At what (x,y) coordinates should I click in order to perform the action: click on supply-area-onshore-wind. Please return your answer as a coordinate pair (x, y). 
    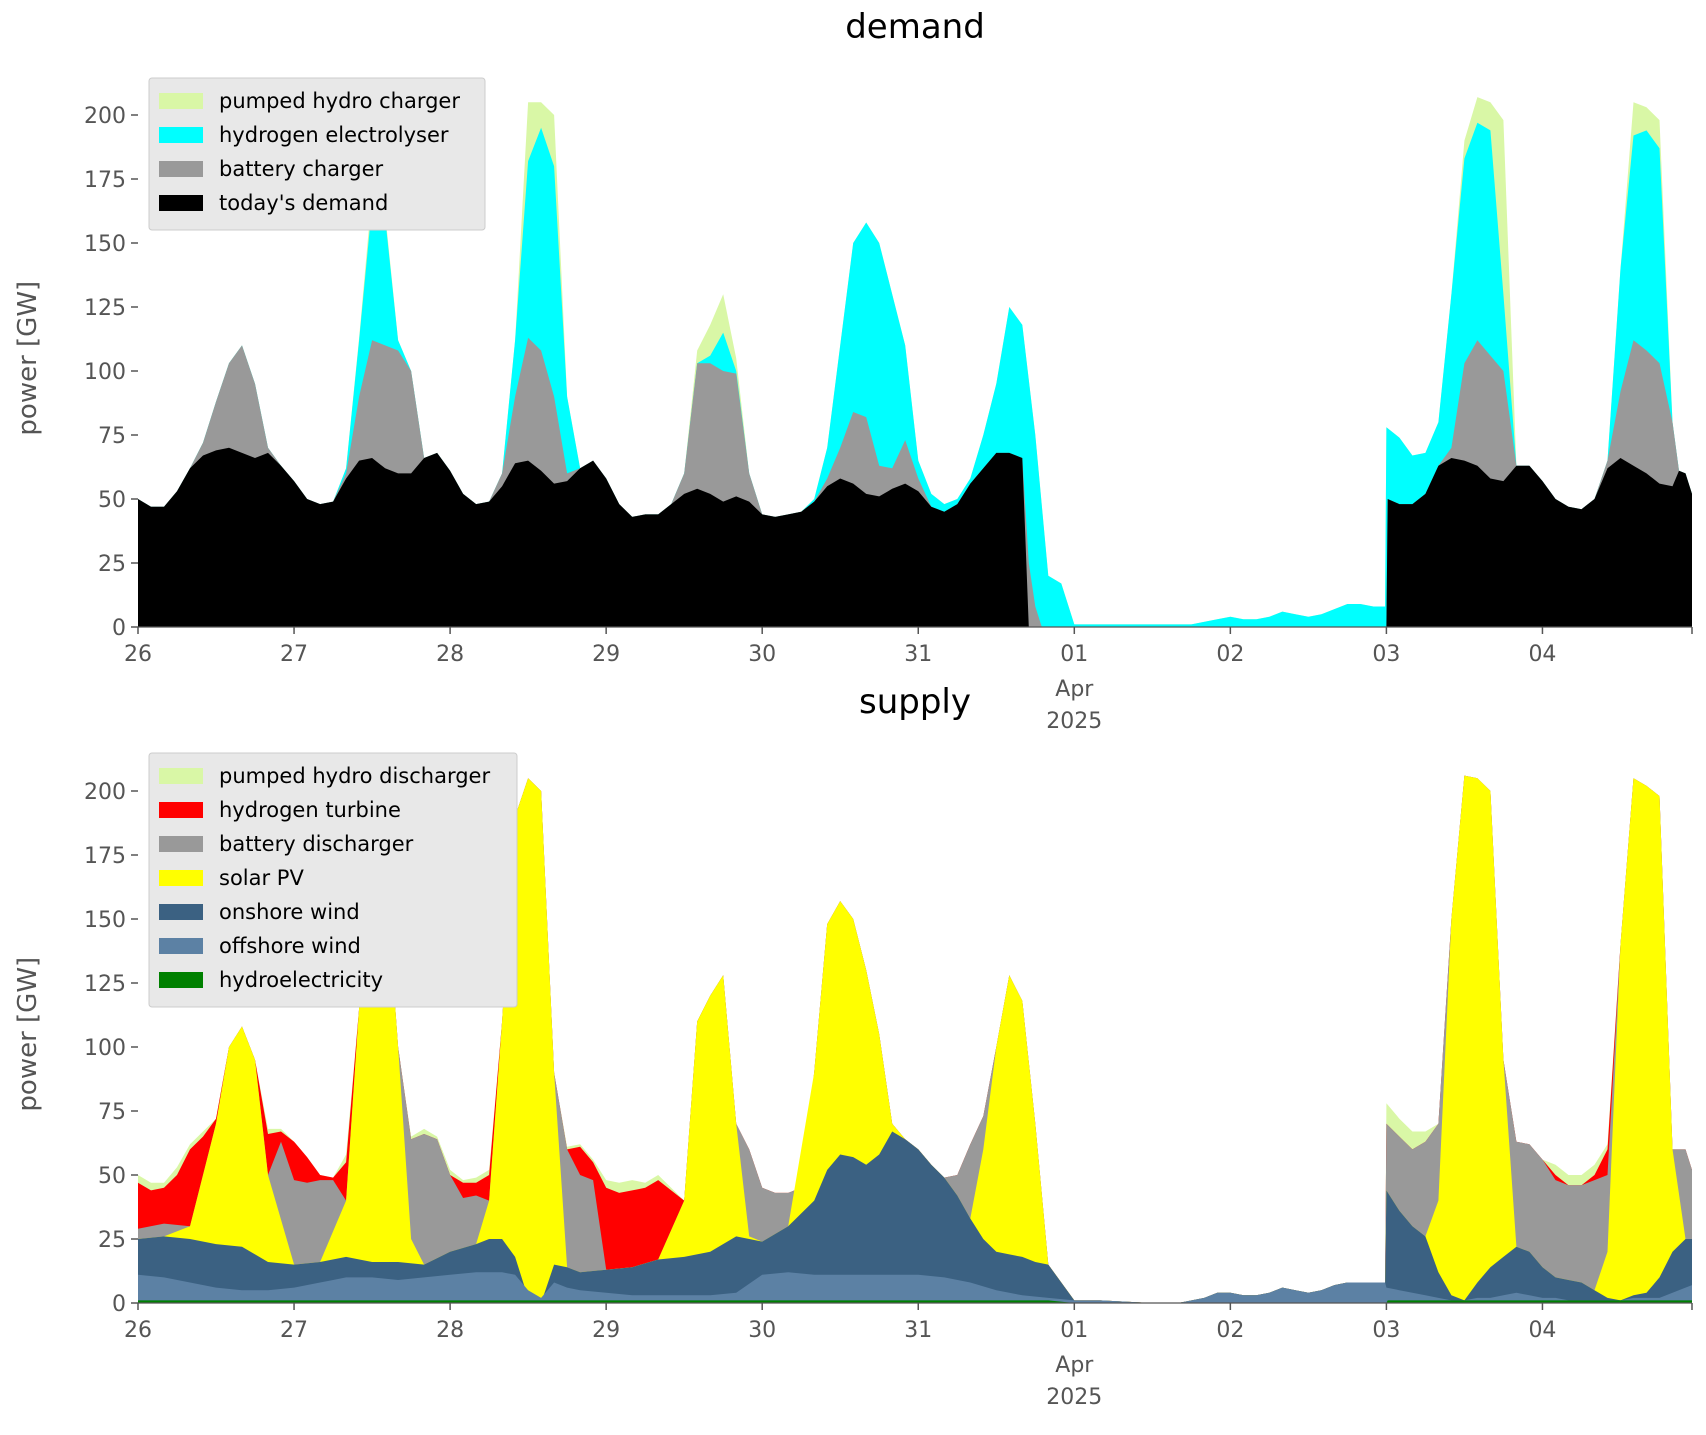
    Looking at the image, I should click on (915, 1217).